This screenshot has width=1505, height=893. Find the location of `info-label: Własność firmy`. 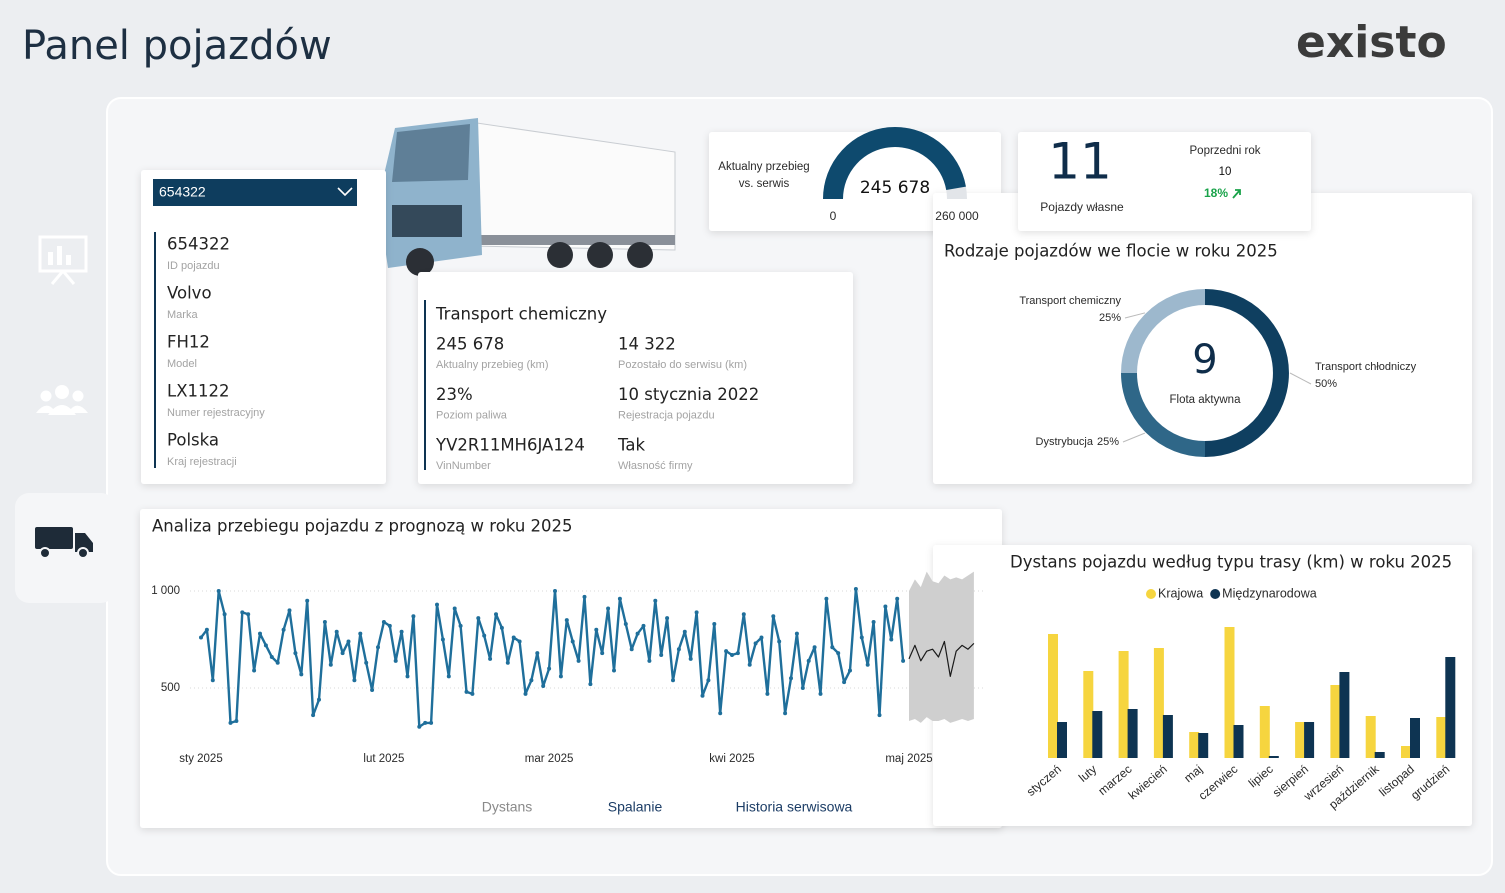

info-label: Własność firmy is located at coordinates (655, 466).